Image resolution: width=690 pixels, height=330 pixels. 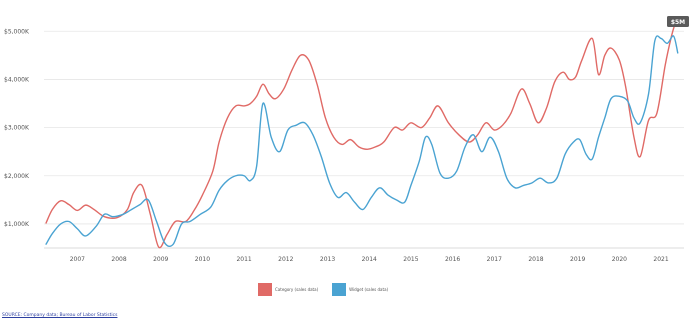 What do you see at coordinates (118, 259) in the screenshot?
I see `x-tick-label: 2008` at bounding box center [118, 259].